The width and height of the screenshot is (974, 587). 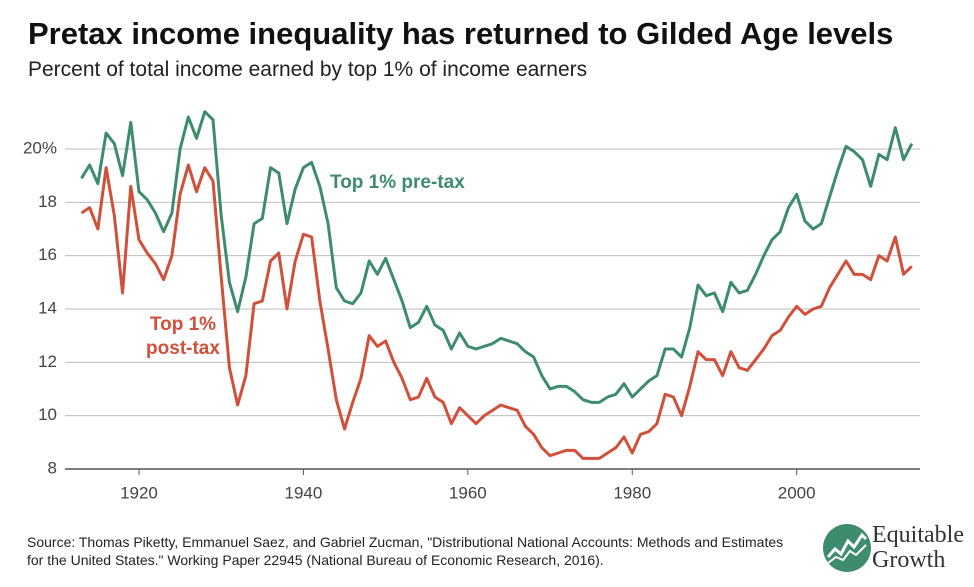 What do you see at coordinates (847, 548) in the screenshot?
I see `logo-icon` at bounding box center [847, 548].